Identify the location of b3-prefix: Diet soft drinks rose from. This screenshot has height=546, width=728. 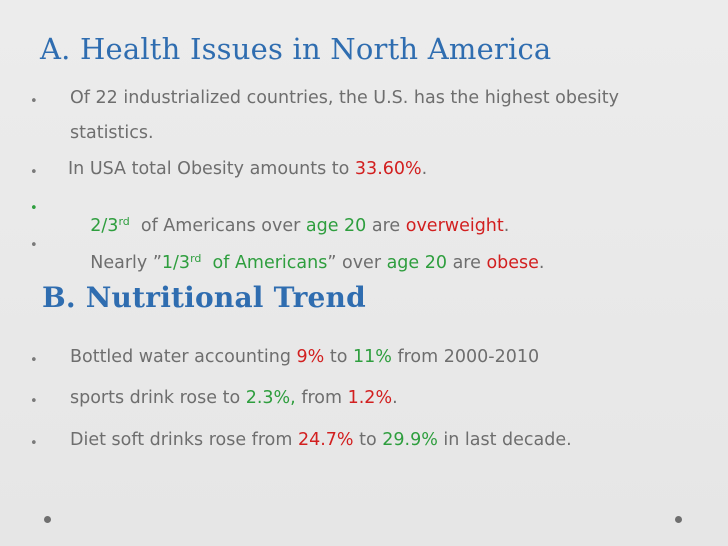
(184, 440).